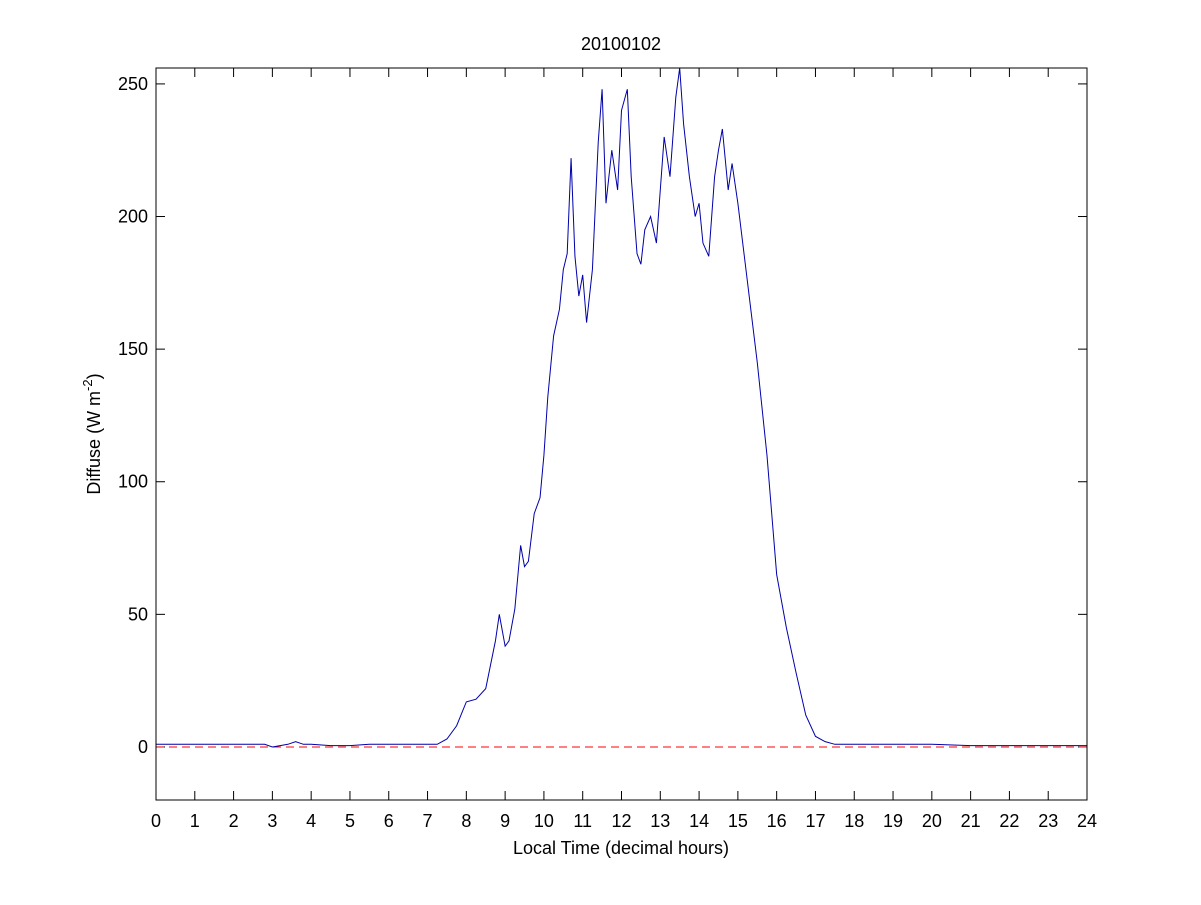  Describe the element at coordinates (815, 821) in the screenshot. I see `x-tick-label: 17` at that location.